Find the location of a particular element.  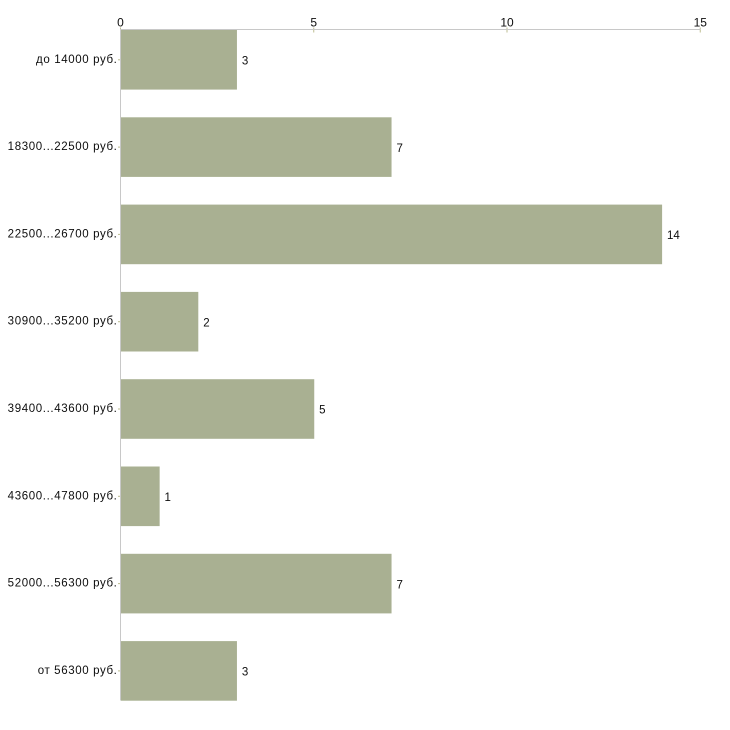

svg-text: 1 is located at coordinates (168, 498).